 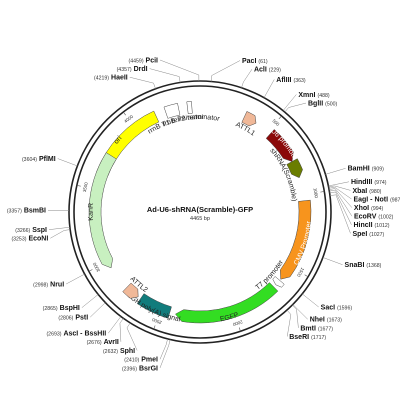 What do you see at coordinates (124, 70) in the screenshot?
I see `site-position: (4357)` at bounding box center [124, 70].